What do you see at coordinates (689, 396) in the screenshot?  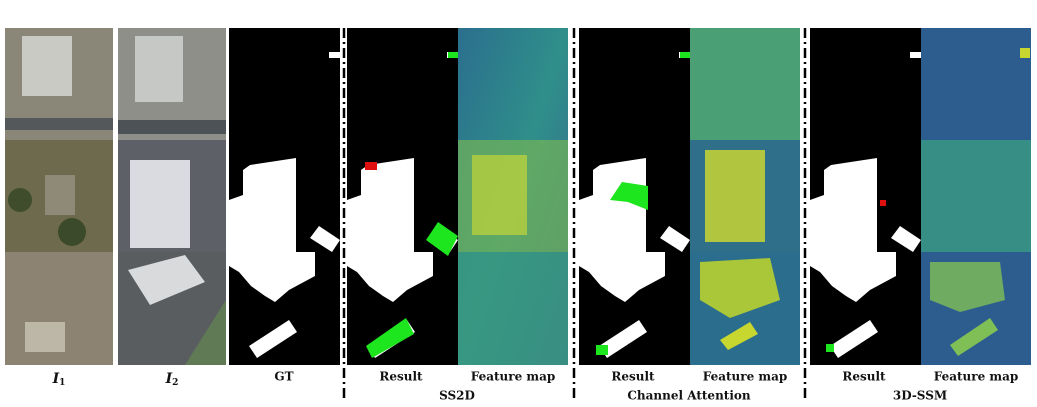 I see `group-label: Channel Attention` at bounding box center [689, 396].